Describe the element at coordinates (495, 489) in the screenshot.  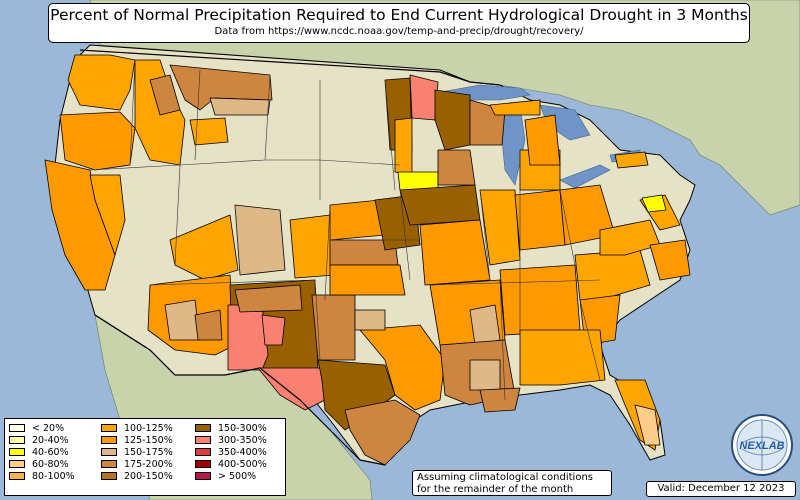
I see `note-line-2: for the remainder of the month` at that location.